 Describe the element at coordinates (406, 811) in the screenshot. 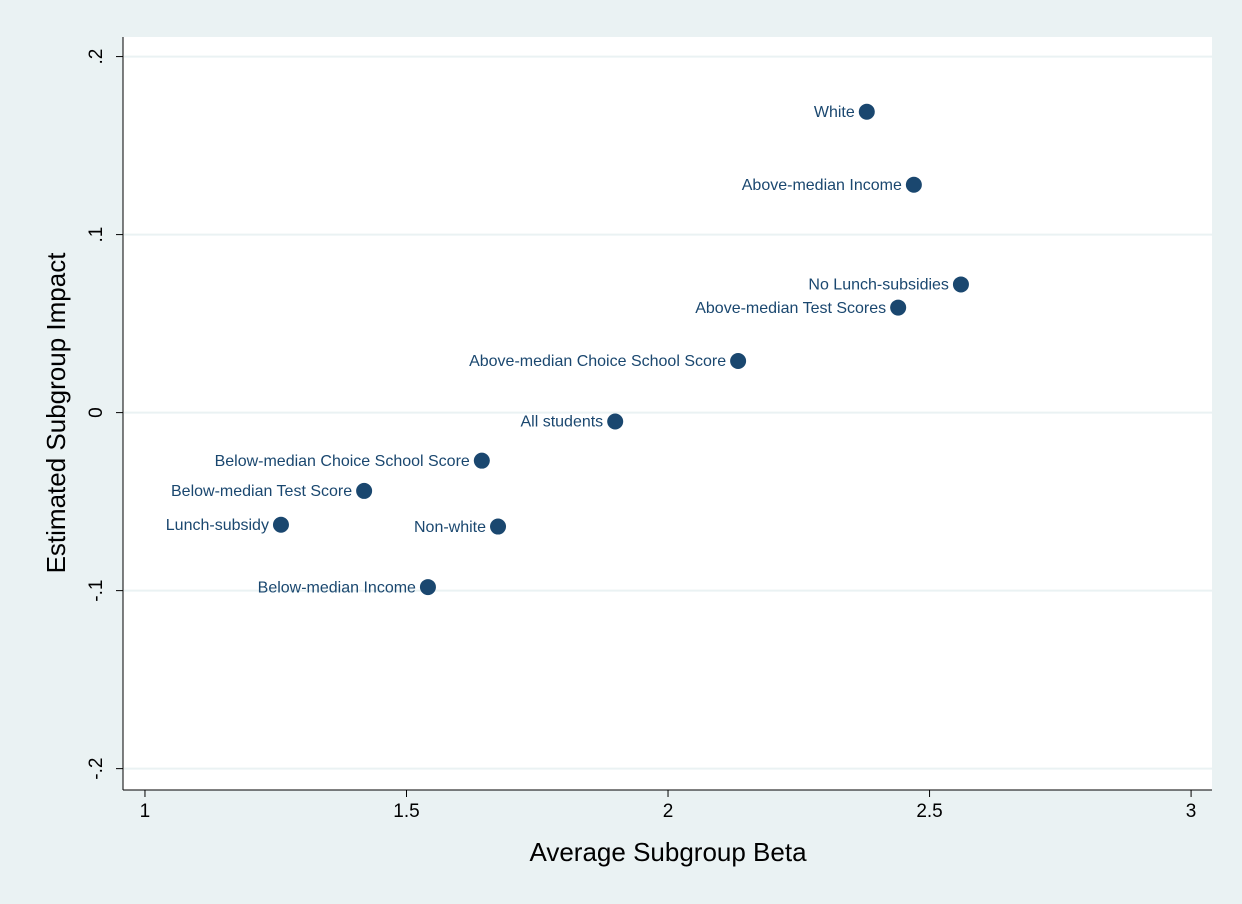

I see `x-tick-label: 1.5` at that location.